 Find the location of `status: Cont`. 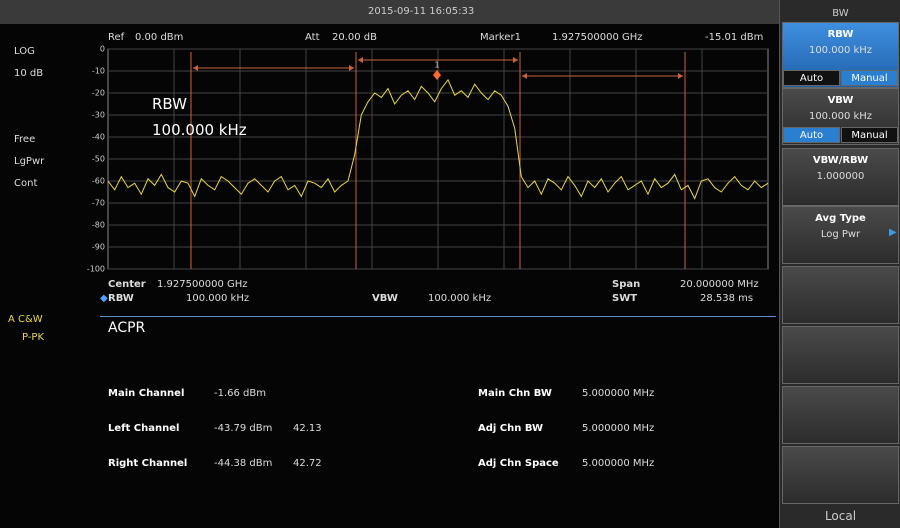

status: Cont is located at coordinates (26, 183).